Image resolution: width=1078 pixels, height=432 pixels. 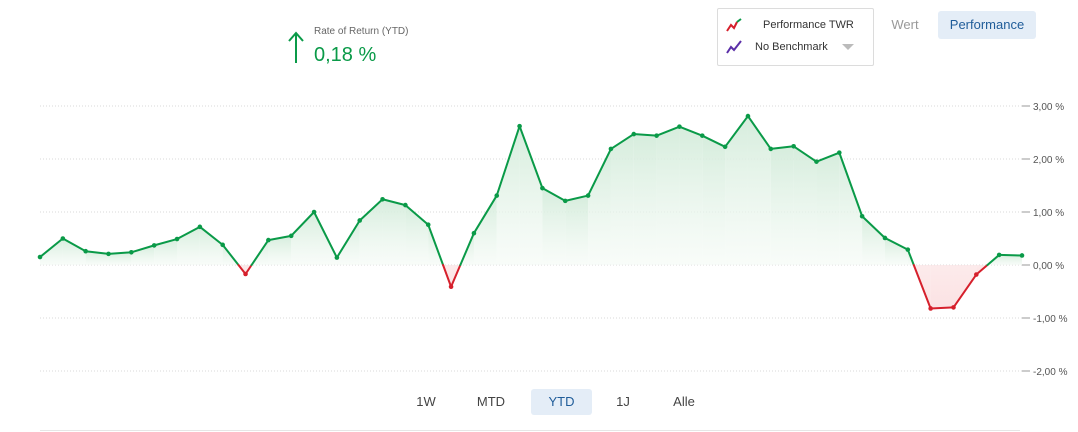 What do you see at coordinates (1048, 107) in the screenshot?
I see `y-tick-label: 3,00 %` at bounding box center [1048, 107].